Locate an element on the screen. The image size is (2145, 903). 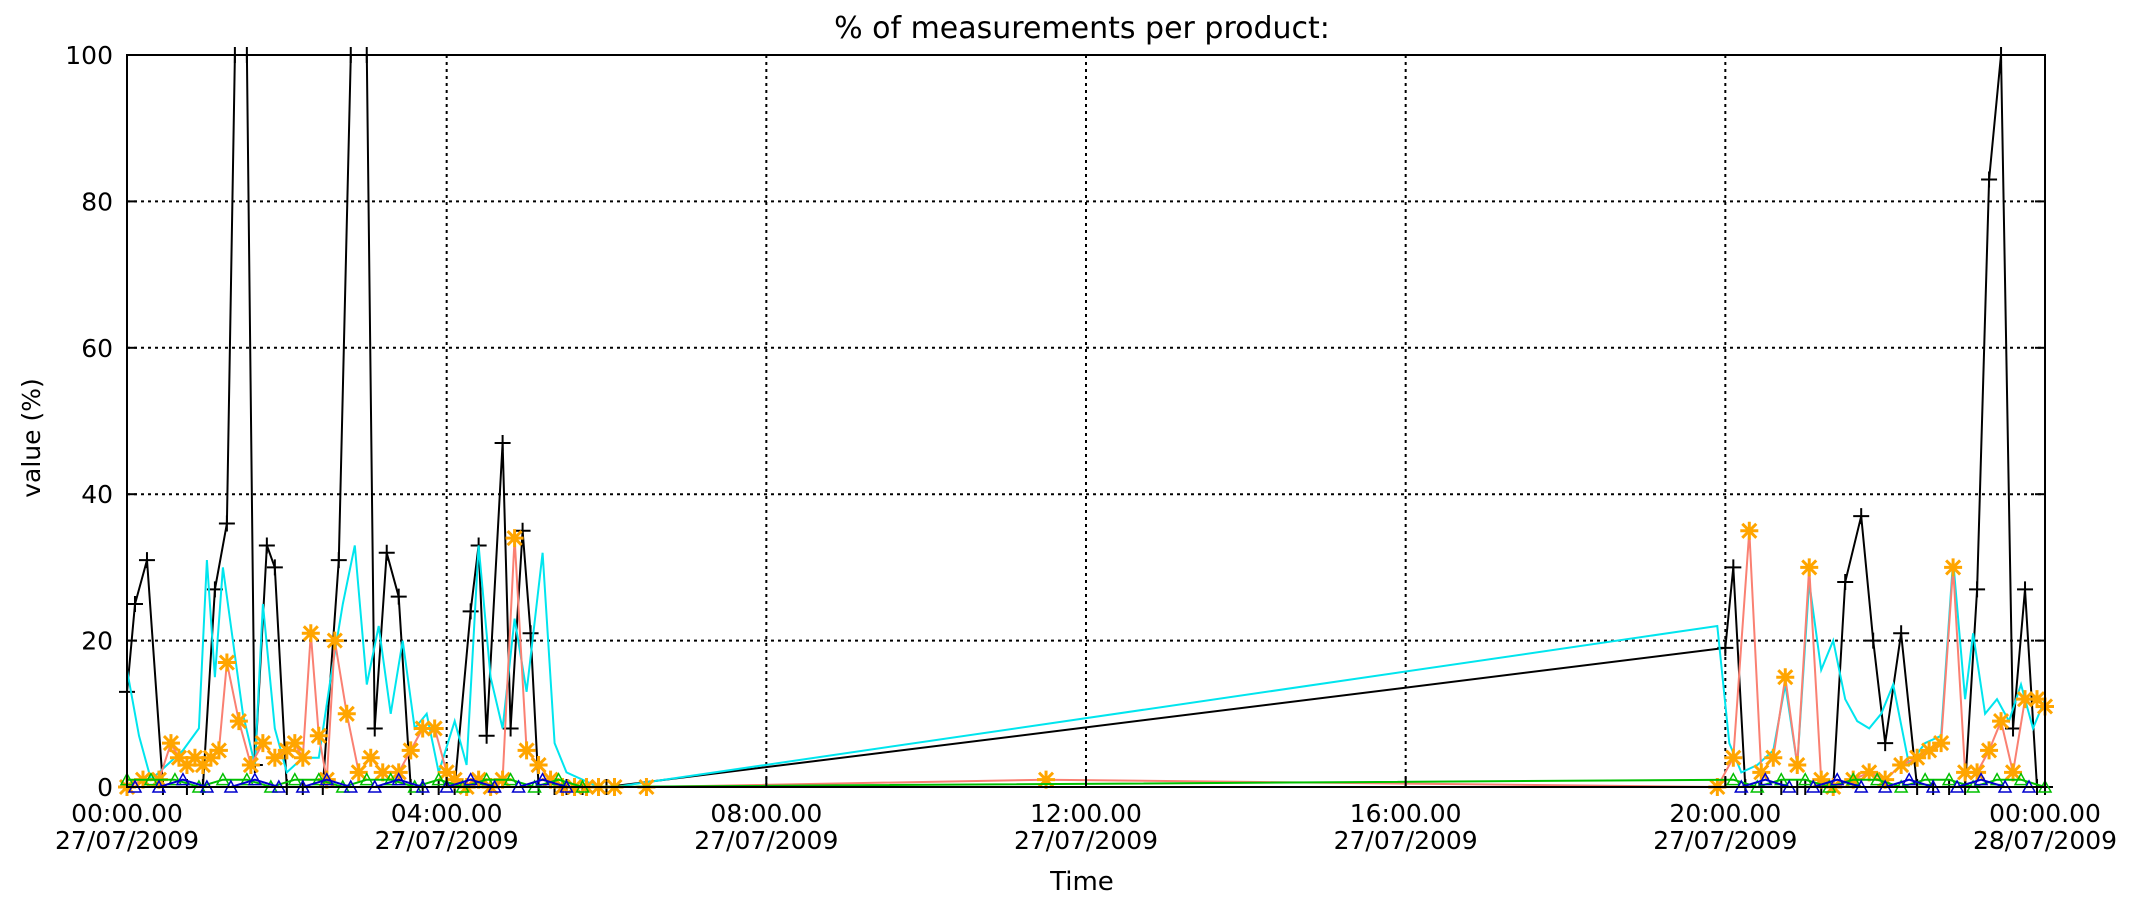
x-axis-label: Time is located at coordinates (1081, 882).